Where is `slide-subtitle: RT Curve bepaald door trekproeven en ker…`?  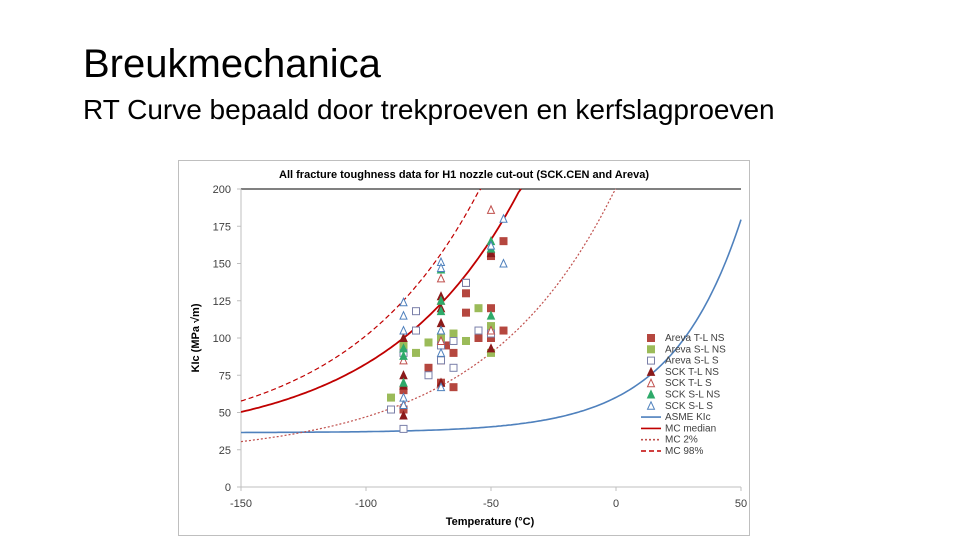
slide-subtitle: RT Curve bepaald door trekproeven en ker… is located at coordinates (429, 109).